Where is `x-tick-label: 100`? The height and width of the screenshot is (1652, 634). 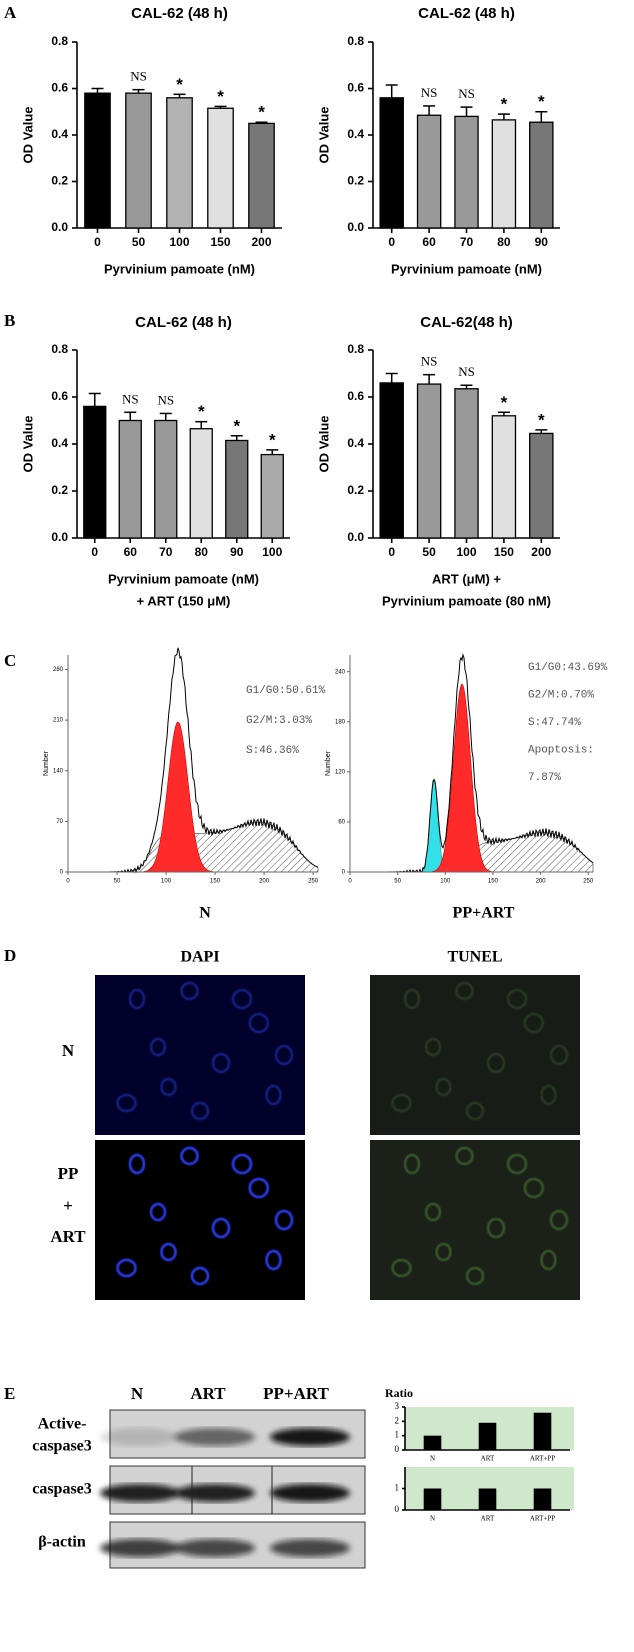 x-tick-label: 100 is located at coordinates (466, 552).